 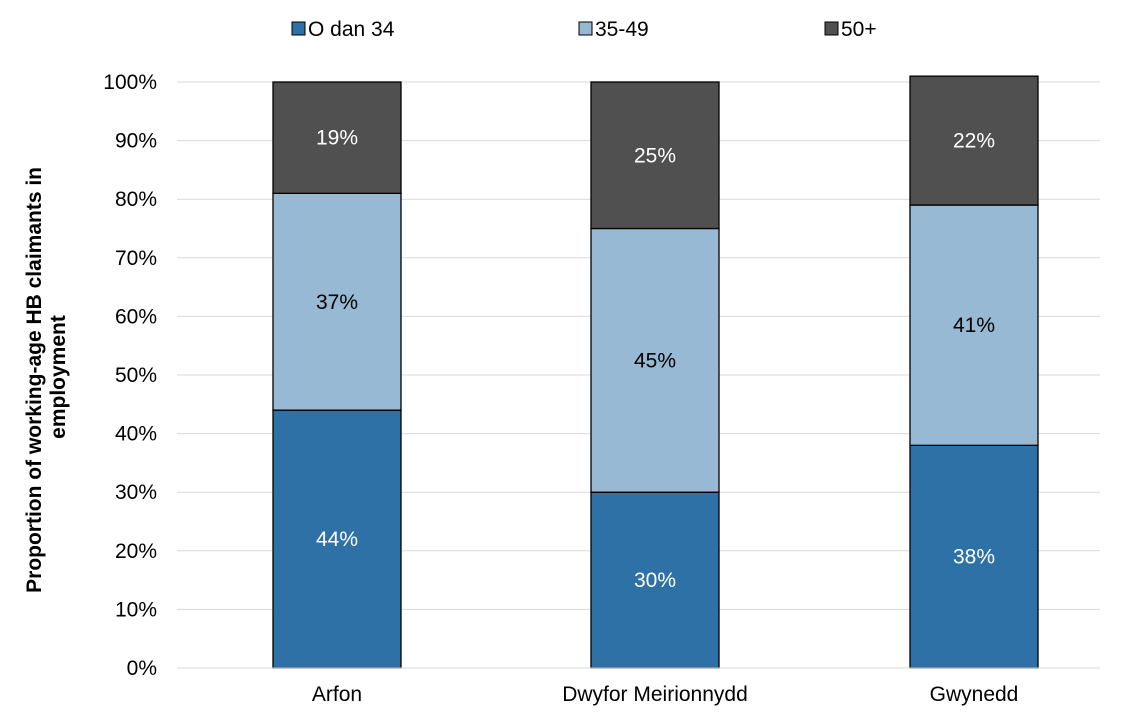 I want to click on x-axis-labels: Arfon Dwyfor Meirionnydd Gwynedd, so click(x=665, y=694).